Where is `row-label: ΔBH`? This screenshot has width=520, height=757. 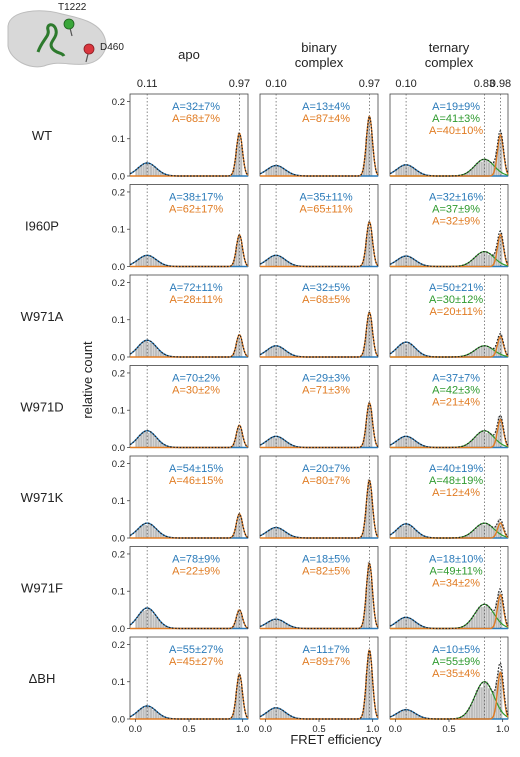 row-label: ΔBH is located at coordinates (42, 678).